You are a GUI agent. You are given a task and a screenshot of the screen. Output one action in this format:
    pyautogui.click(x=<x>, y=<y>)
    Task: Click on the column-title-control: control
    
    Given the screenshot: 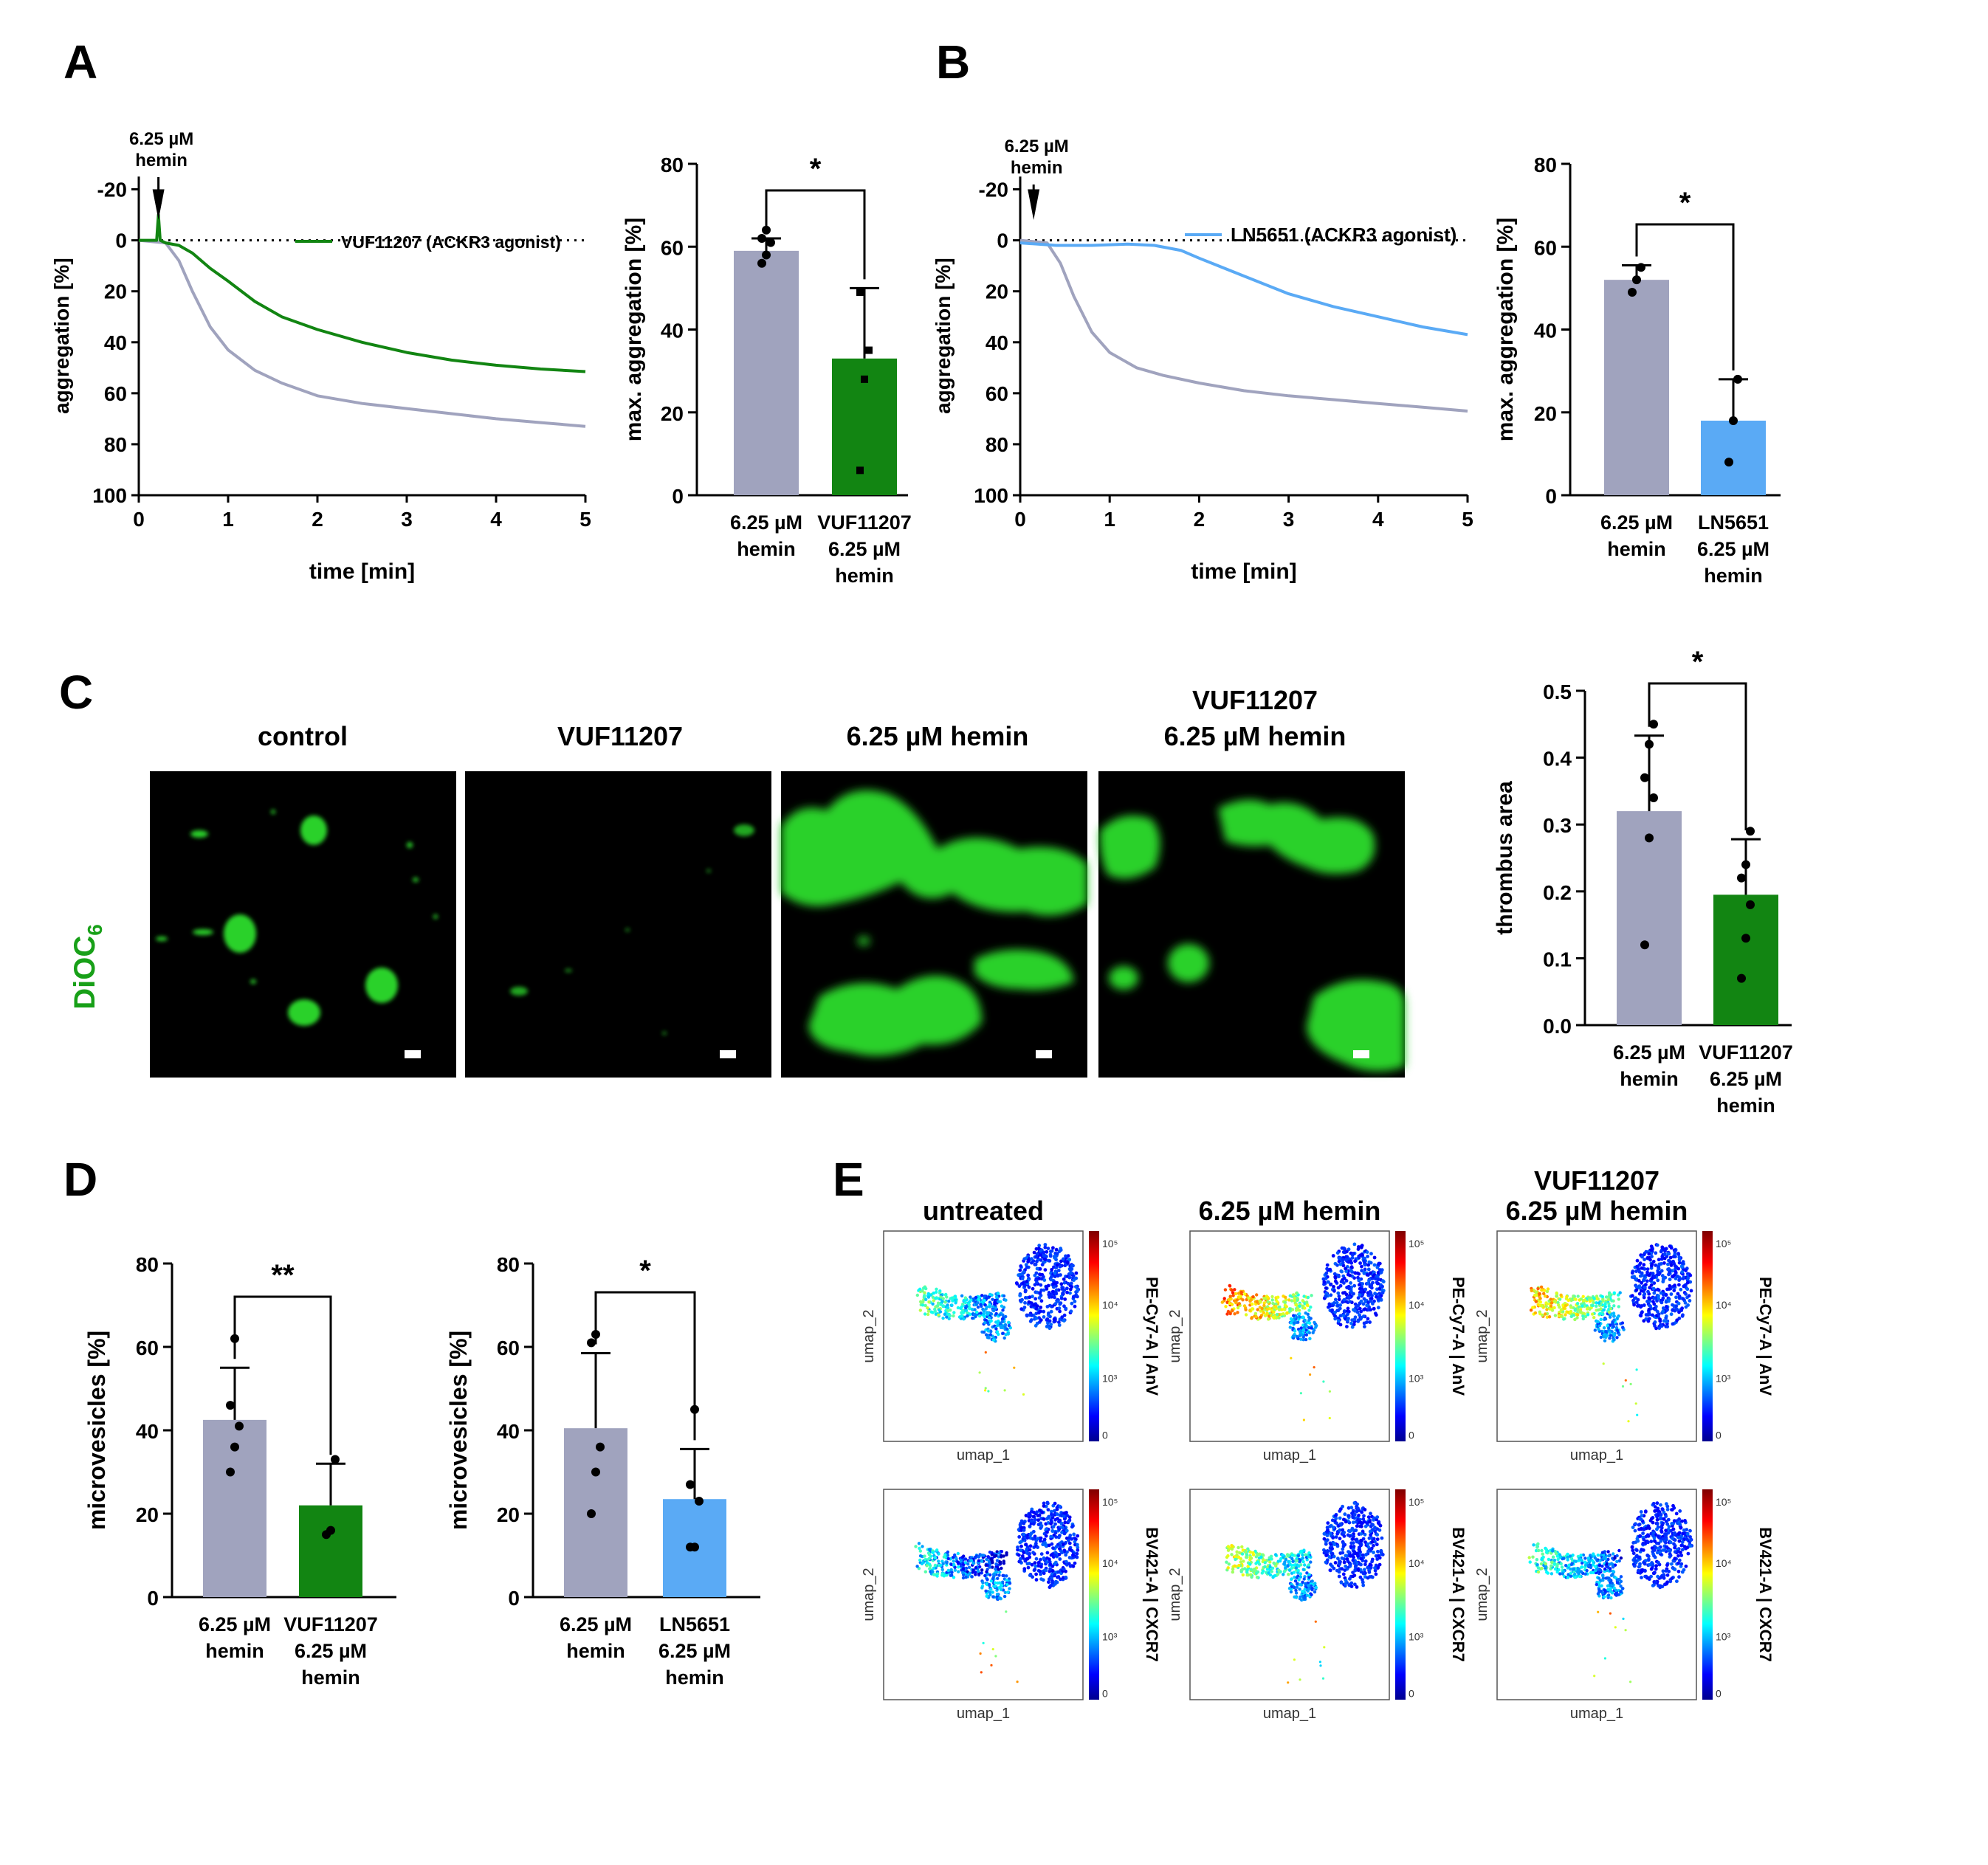 What is the action you would take?
    pyautogui.click(x=303, y=736)
    